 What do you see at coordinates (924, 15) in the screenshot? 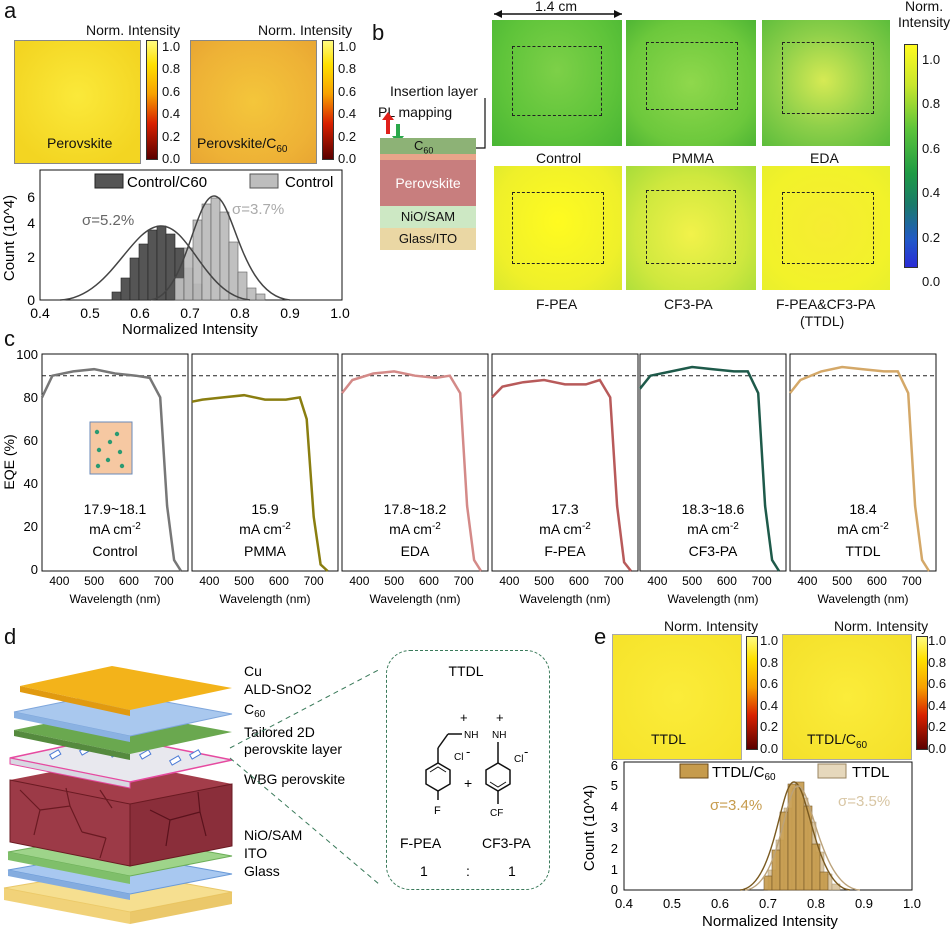
I see `colorbar-title: Norm. Intensity` at bounding box center [924, 15].